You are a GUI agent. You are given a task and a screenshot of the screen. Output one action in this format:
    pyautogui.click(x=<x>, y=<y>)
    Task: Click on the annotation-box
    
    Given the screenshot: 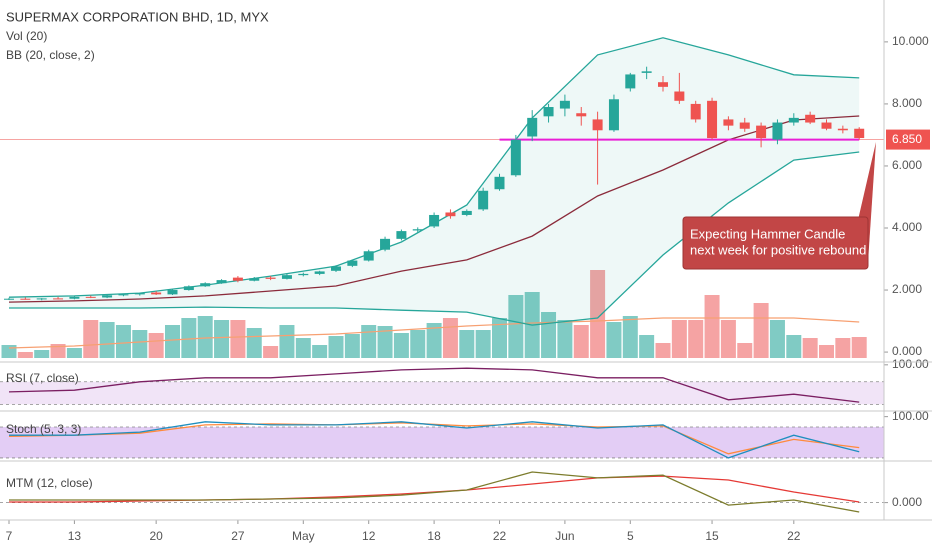 What is the action you would take?
    pyautogui.click(x=775, y=243)
    